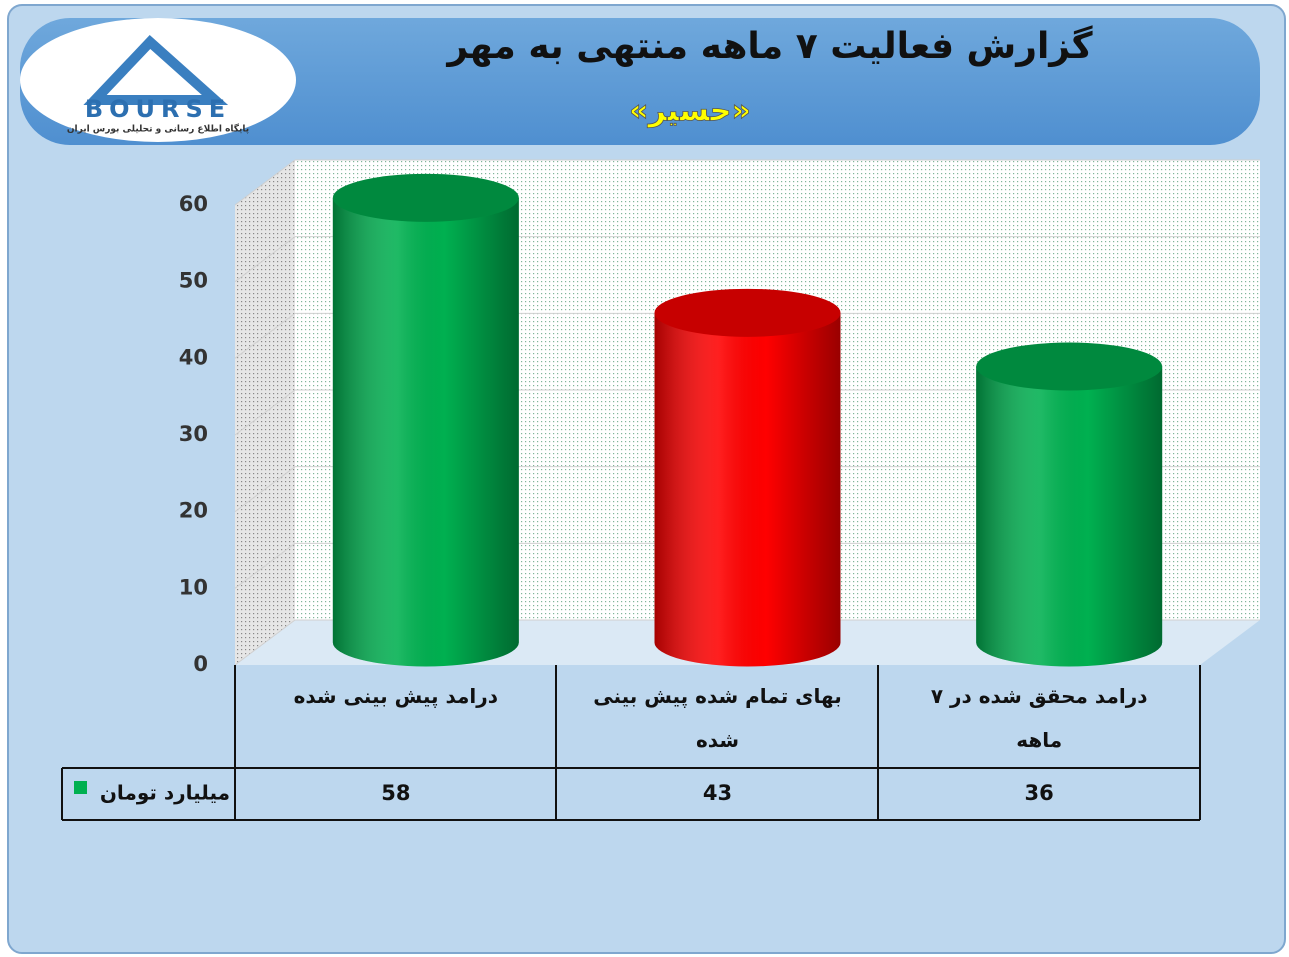  Describe the element at coordinates (158, 129) in the screenshot. I see `logo-tagline: پایگاه اطلاع رسانی و تحلیلی بورس ایران` at that location.